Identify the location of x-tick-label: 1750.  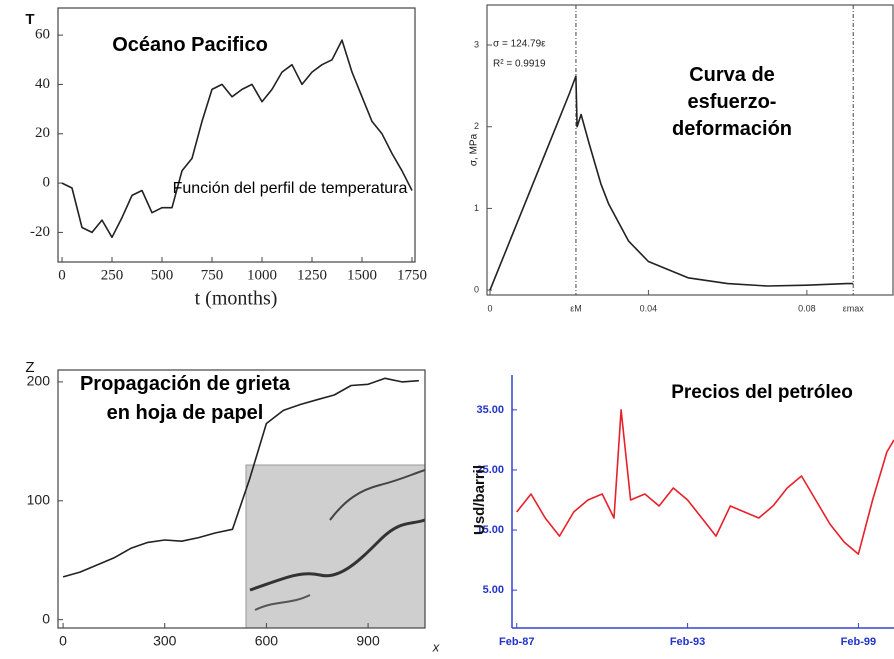
(412, 275).